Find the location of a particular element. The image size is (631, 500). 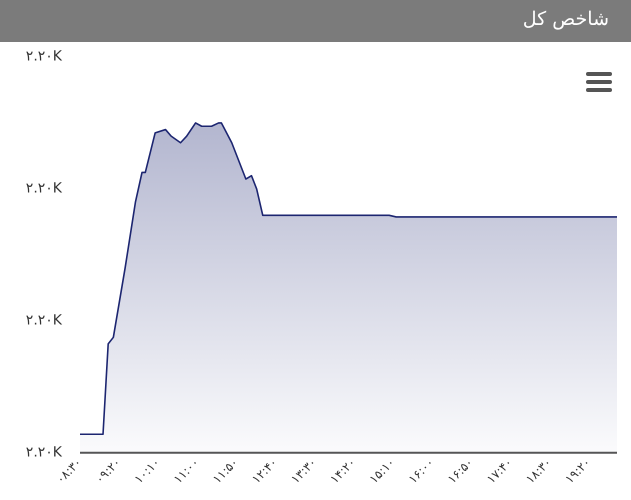

x-tick-label: ۱۵:۱۰ is located at coordinates (382, 470).